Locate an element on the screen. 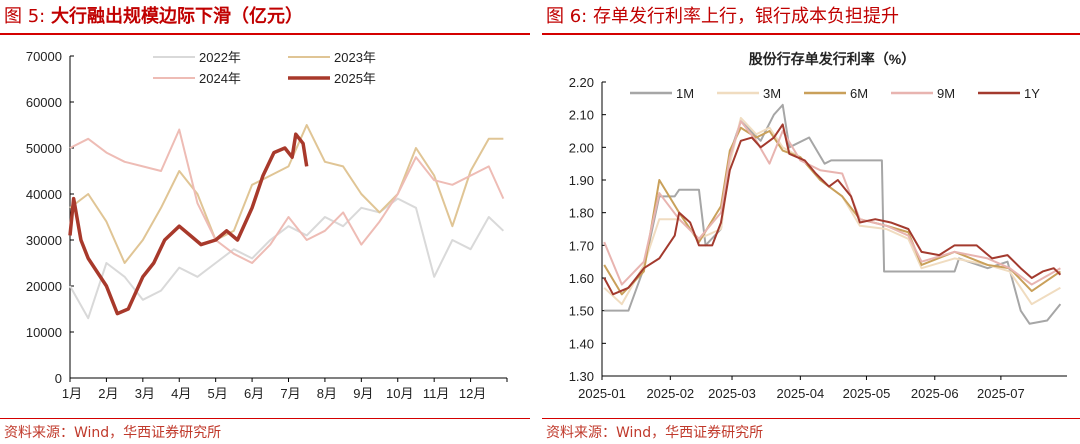 The height and width of the screenshot is (444, 1080). y-tick-label: 1.60 is located at coordinates (581, 278).